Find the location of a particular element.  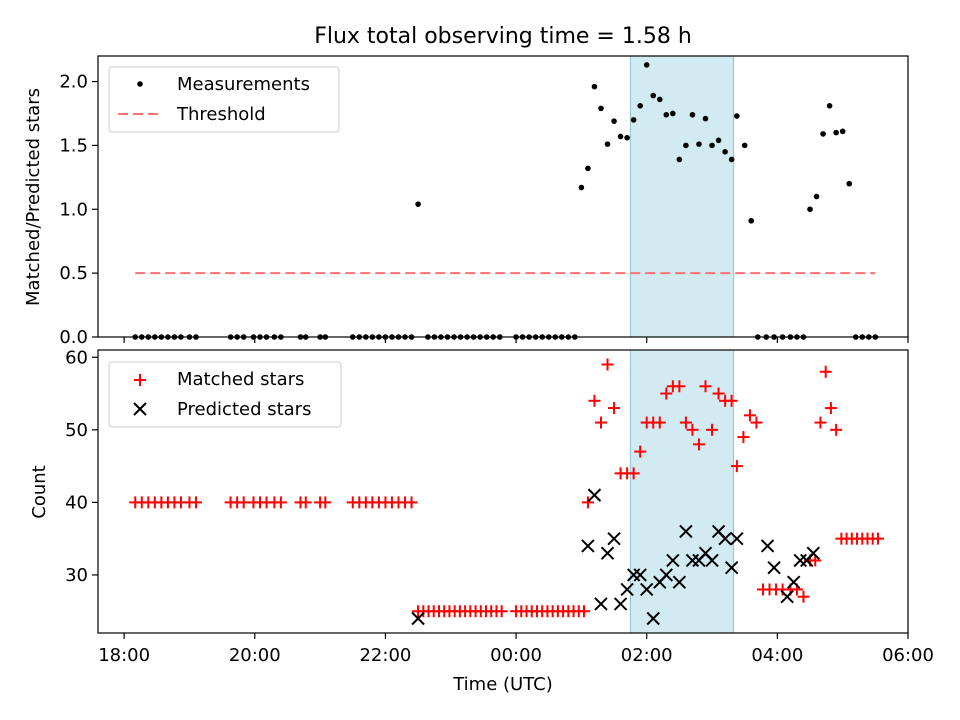

x-tick-label: 22:00 is located at coordinates (385, 655).